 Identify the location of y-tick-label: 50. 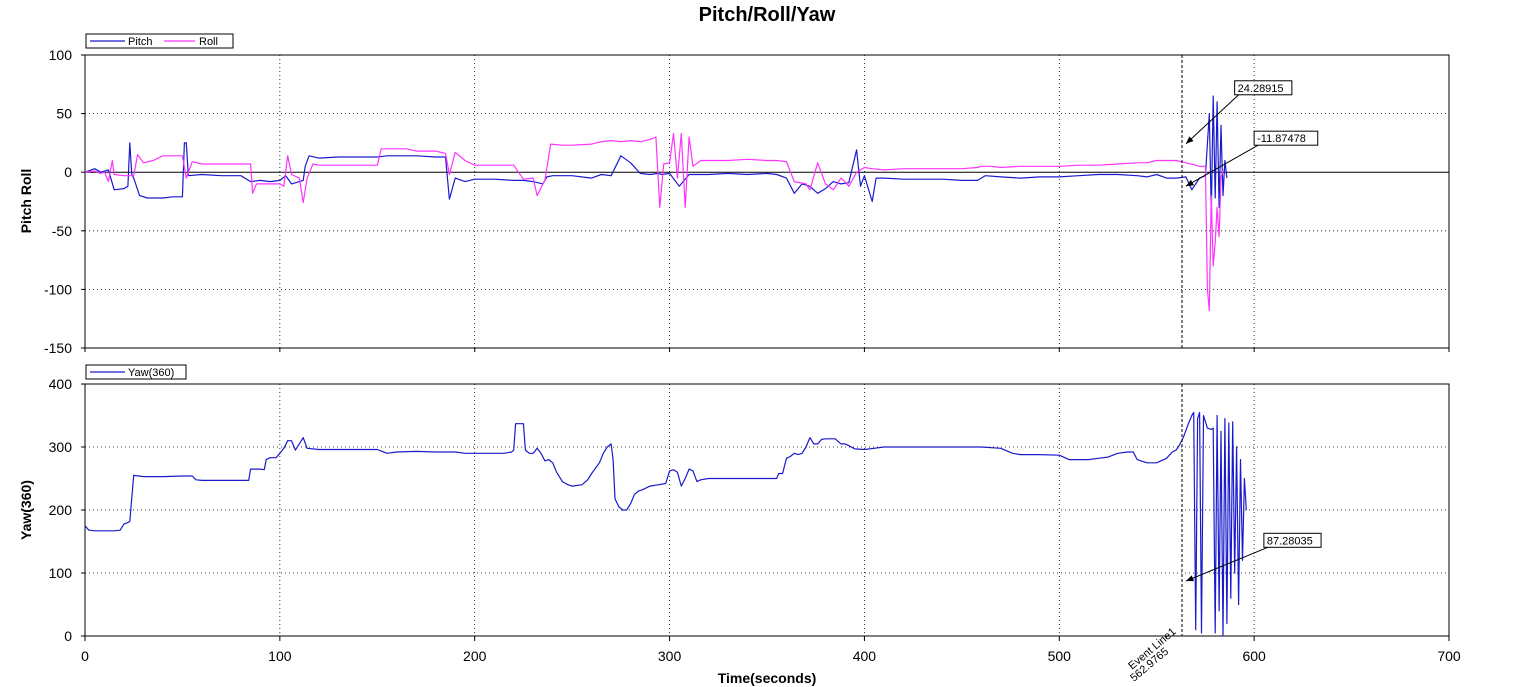
(64, 114).